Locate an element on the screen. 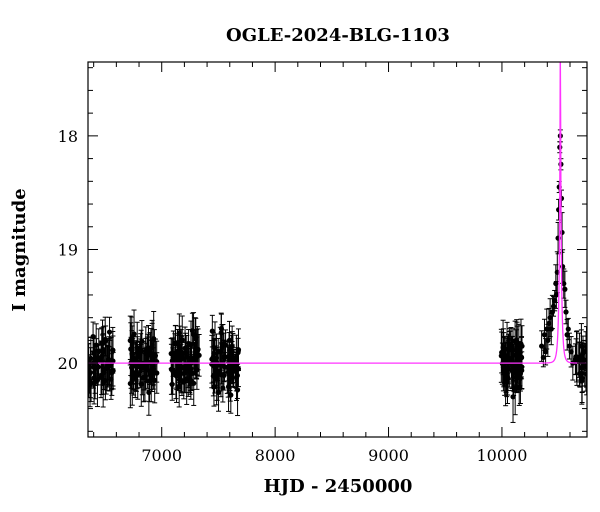 Image resolution: width=600 pixels, height=512 pixels. y-tick-label: 19 is located at coordinates (68, 250).